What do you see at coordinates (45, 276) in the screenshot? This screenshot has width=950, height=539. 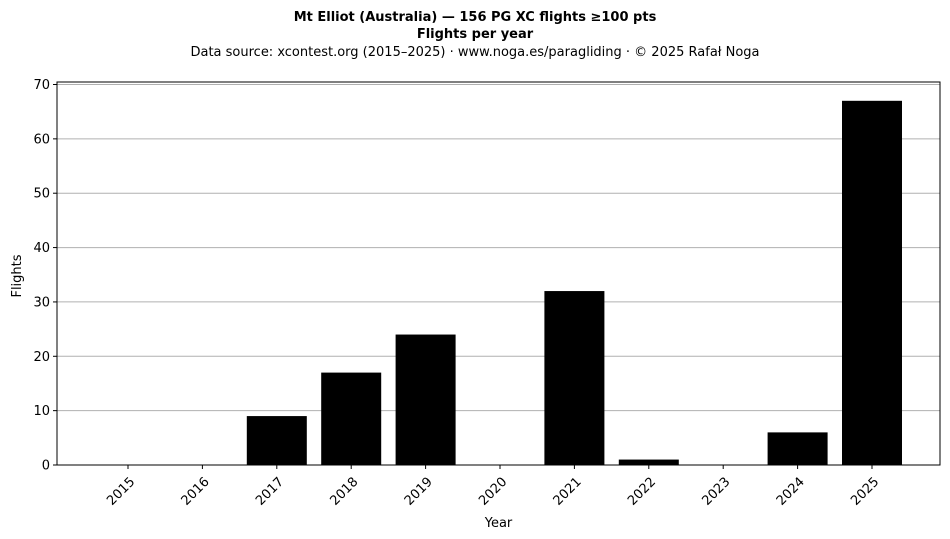 I see `y-axis-ticks: 0 10 20 30 40 50 60 70` at bounding box center [45, 276].